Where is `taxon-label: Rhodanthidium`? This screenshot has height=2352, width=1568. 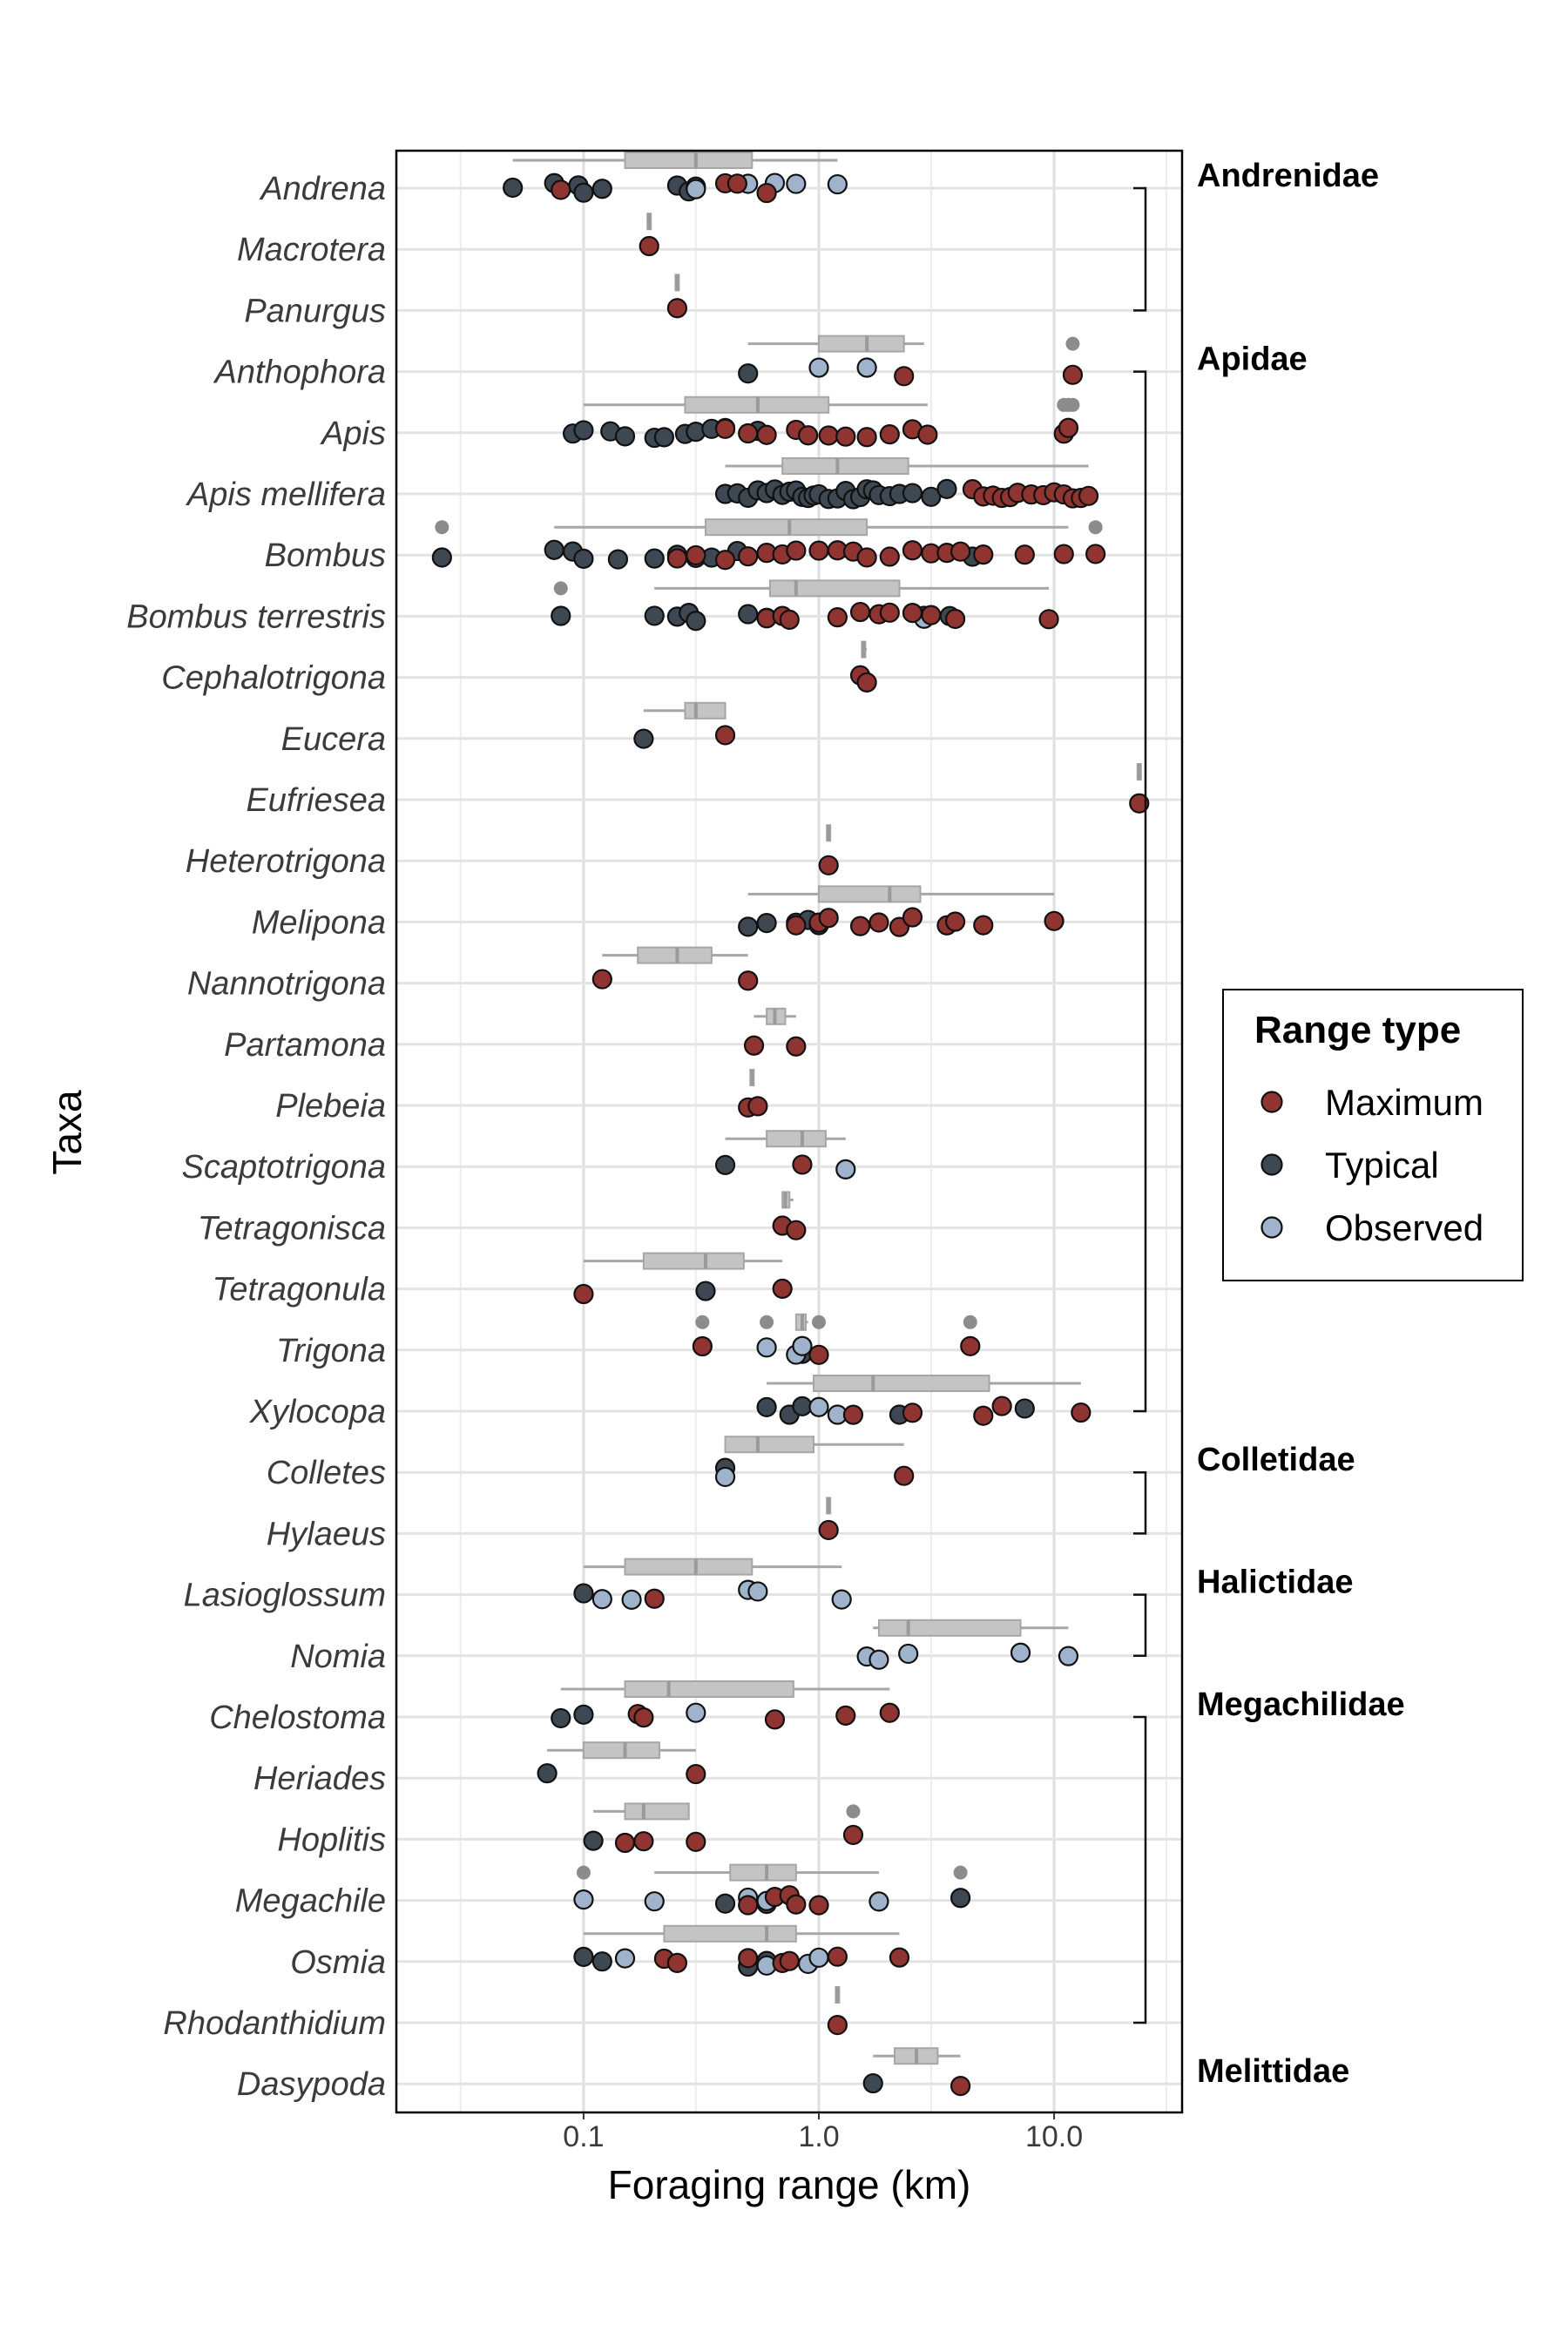 taxon-label: Rhodanthidium is located at coordinates (274, 2023).